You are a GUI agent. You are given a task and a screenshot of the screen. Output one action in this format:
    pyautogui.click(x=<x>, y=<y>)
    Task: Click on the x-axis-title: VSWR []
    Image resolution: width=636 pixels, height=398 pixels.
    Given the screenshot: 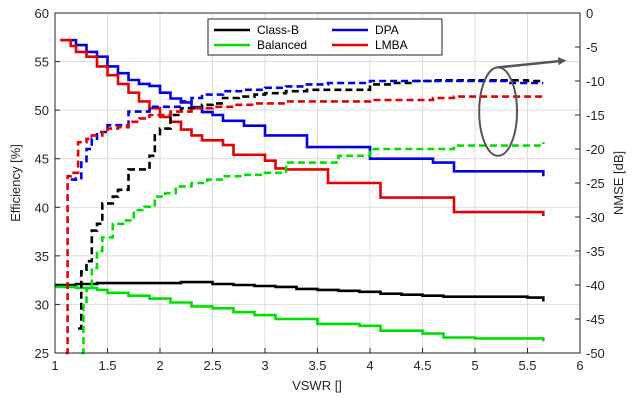 What is the action you would take?
    pyautogui.click(x=317, y=385)
    